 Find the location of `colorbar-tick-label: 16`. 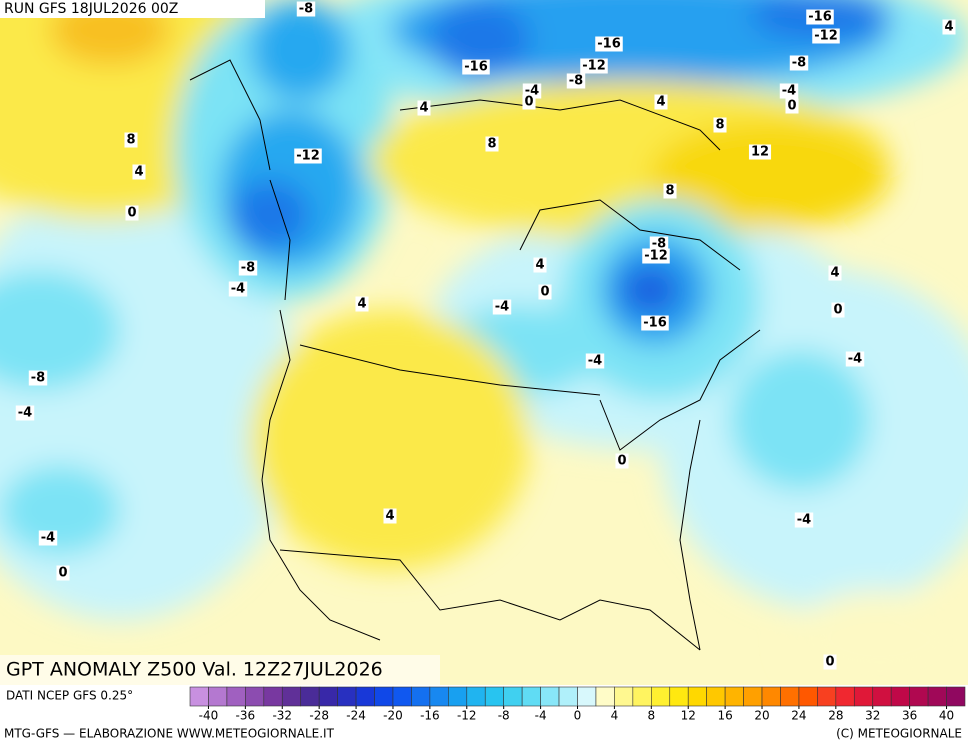

colorbar-tick-label: 16 is located at coordinates (724, 716).